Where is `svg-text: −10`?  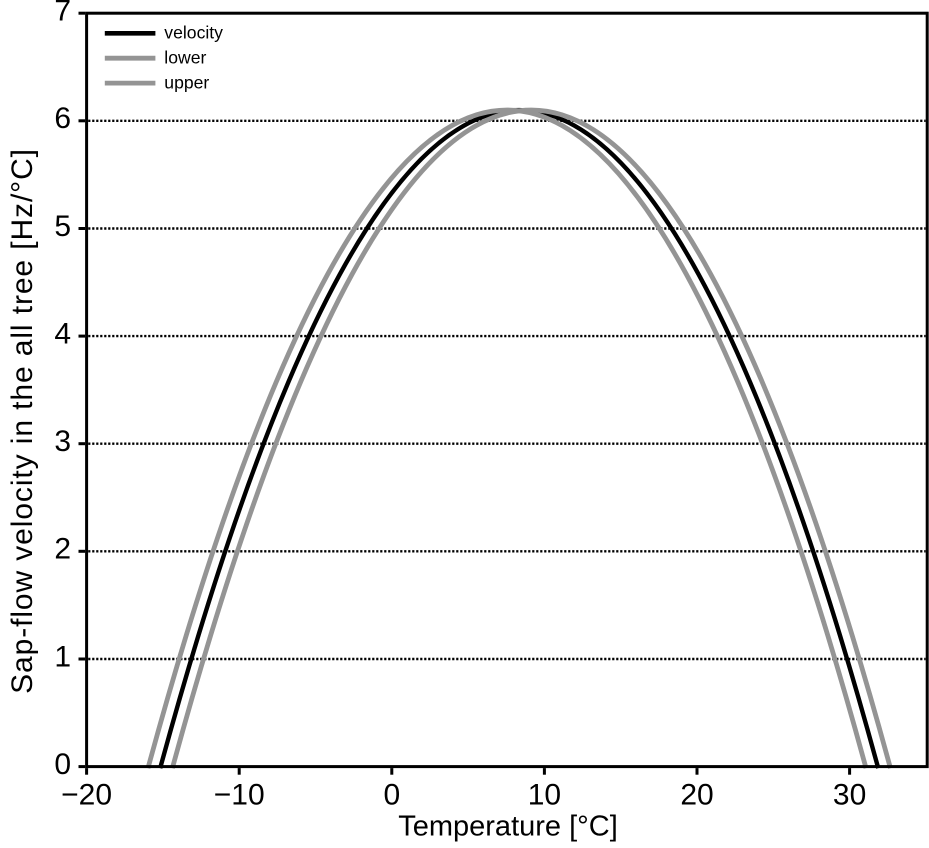 svg-text: −10 is located at coordinates (239, 795).